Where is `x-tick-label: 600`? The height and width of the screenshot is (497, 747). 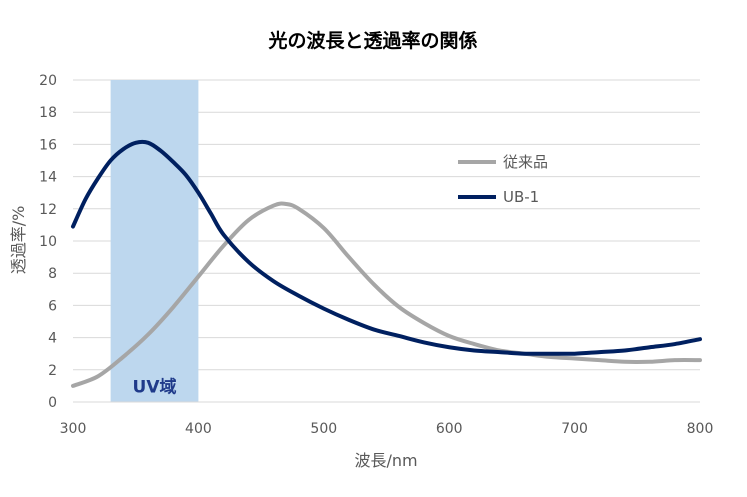
x-tick-label: 600 is located at coordinates (449, 429).